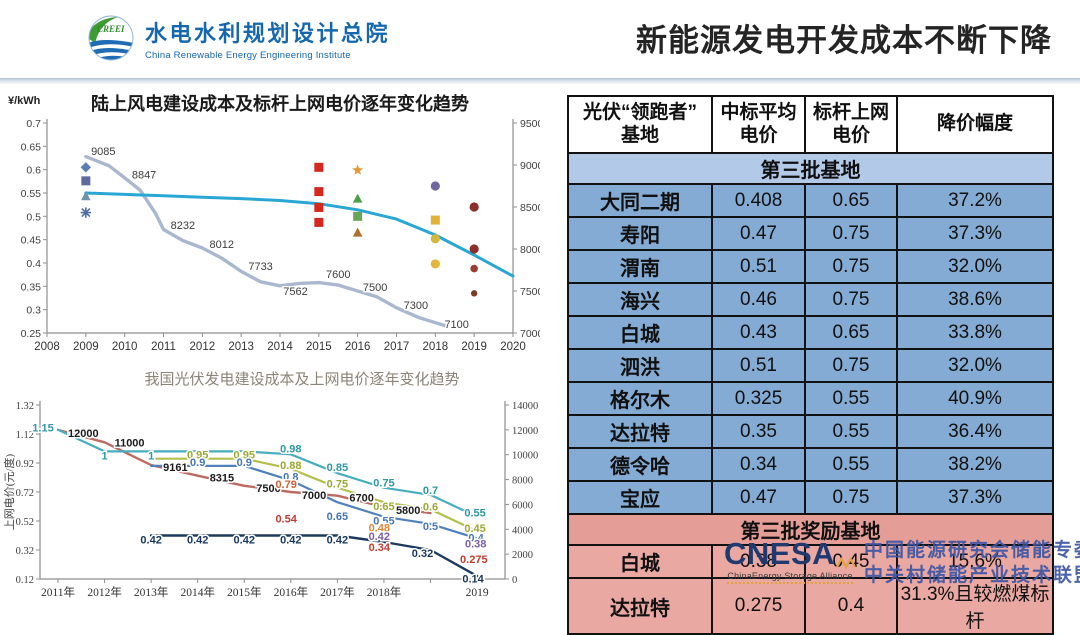 The width and height of the screenshot is (1080, 635). What do you see at coordinates (25, 435) in the screenshot?
I see `y-left-tick-label: 1.12` at bounding box center [25, 435].